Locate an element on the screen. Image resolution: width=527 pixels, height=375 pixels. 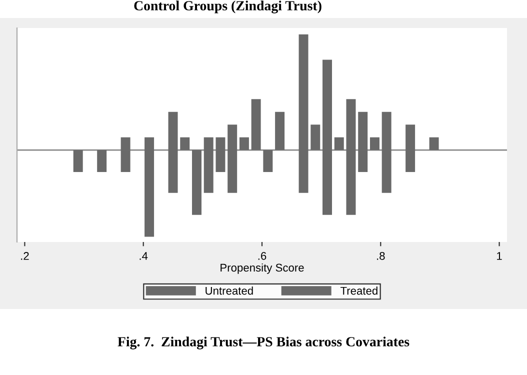
x-tick-label: .8 is located at coordinates (381, 256).